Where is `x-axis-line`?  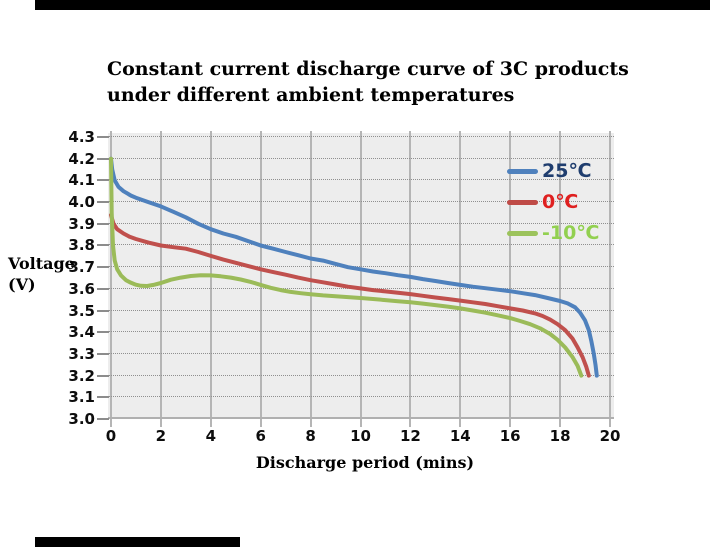
x-axis-line is located at coordinates (361, 418).